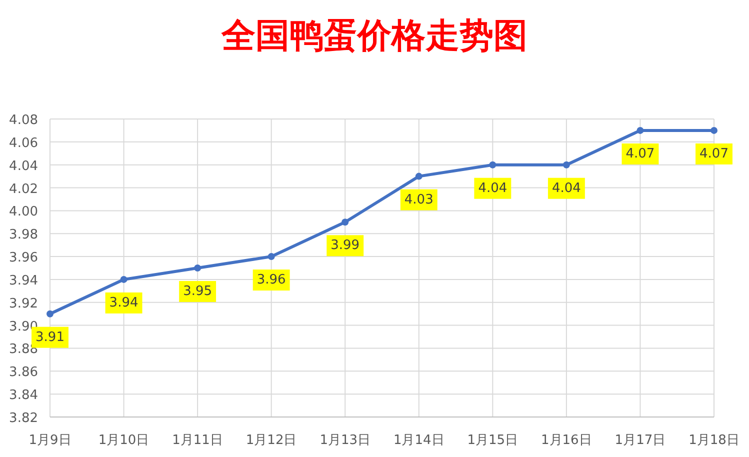 This screenshot has width=749, height=457. Describe the element at coordinates (419, 200) in the screenshot. I see `data-label: 4.03` at that location.